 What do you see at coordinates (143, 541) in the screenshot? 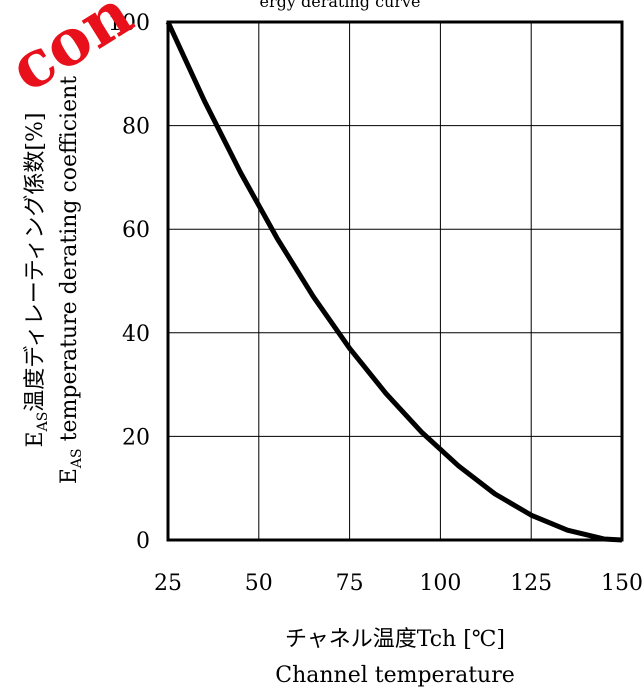
I see `y-tick-label-0: 0` at bounding box center [143, 541].